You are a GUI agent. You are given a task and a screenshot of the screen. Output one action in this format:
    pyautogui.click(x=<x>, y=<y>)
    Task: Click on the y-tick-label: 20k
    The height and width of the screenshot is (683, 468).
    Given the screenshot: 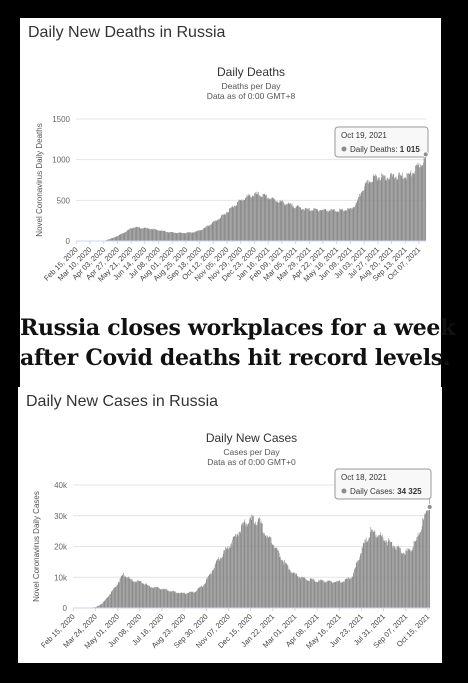 What is the action you would take?
    pyautogui.click(x=61, y=547)
    